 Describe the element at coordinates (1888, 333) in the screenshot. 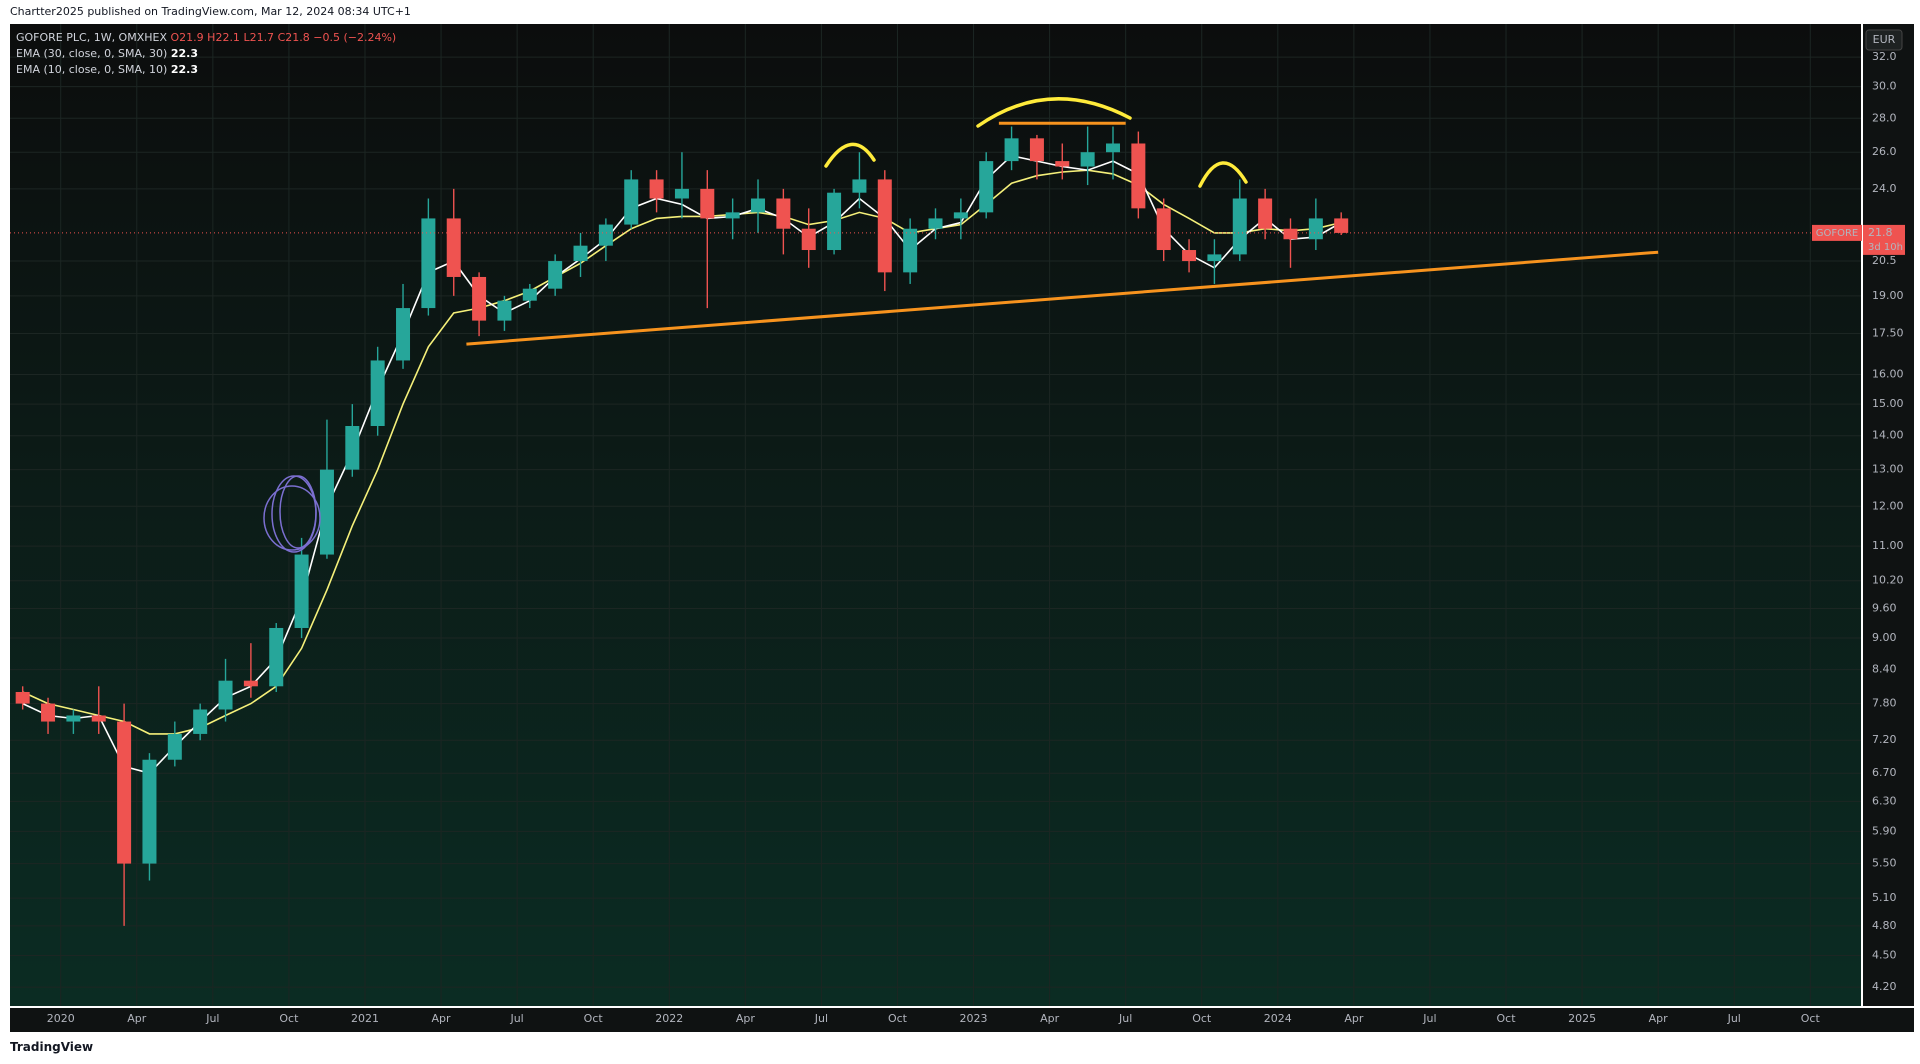

I see `y-tick-label: 17.50` at that location.